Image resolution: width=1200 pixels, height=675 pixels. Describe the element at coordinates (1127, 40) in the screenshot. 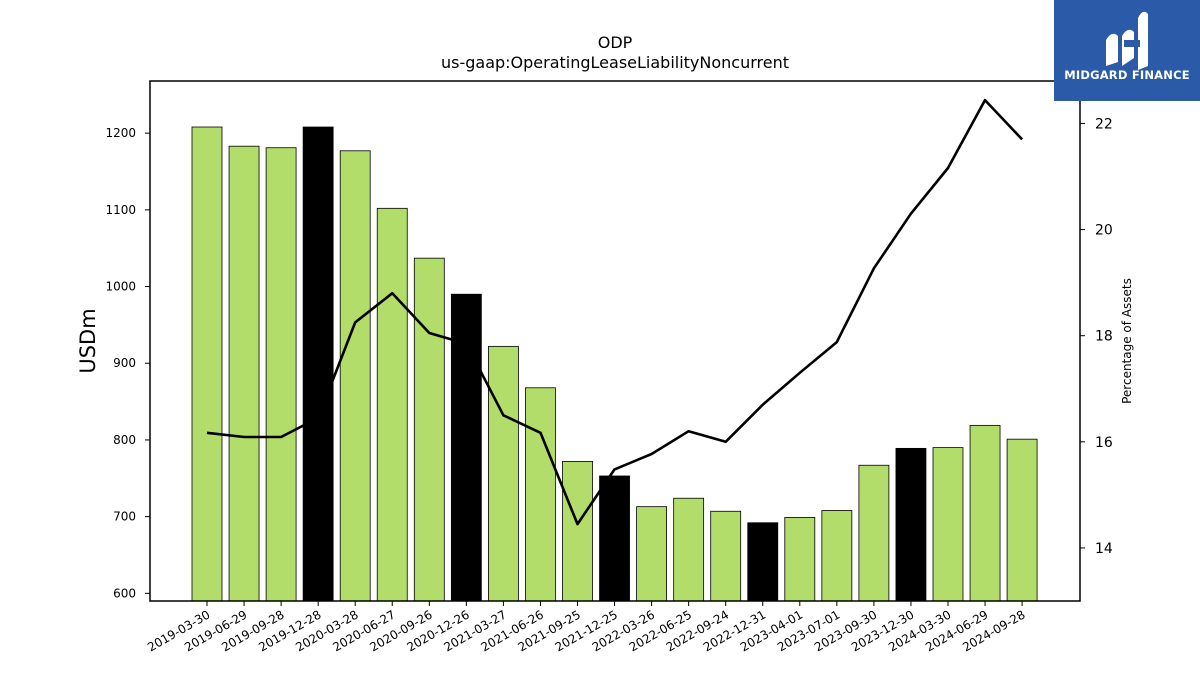

I see `logo-mark-icon` at that location.